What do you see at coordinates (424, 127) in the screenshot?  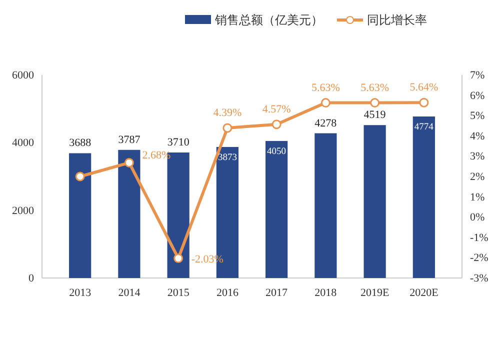 I see `data-label: 4774` at bounding box center [424, 127].